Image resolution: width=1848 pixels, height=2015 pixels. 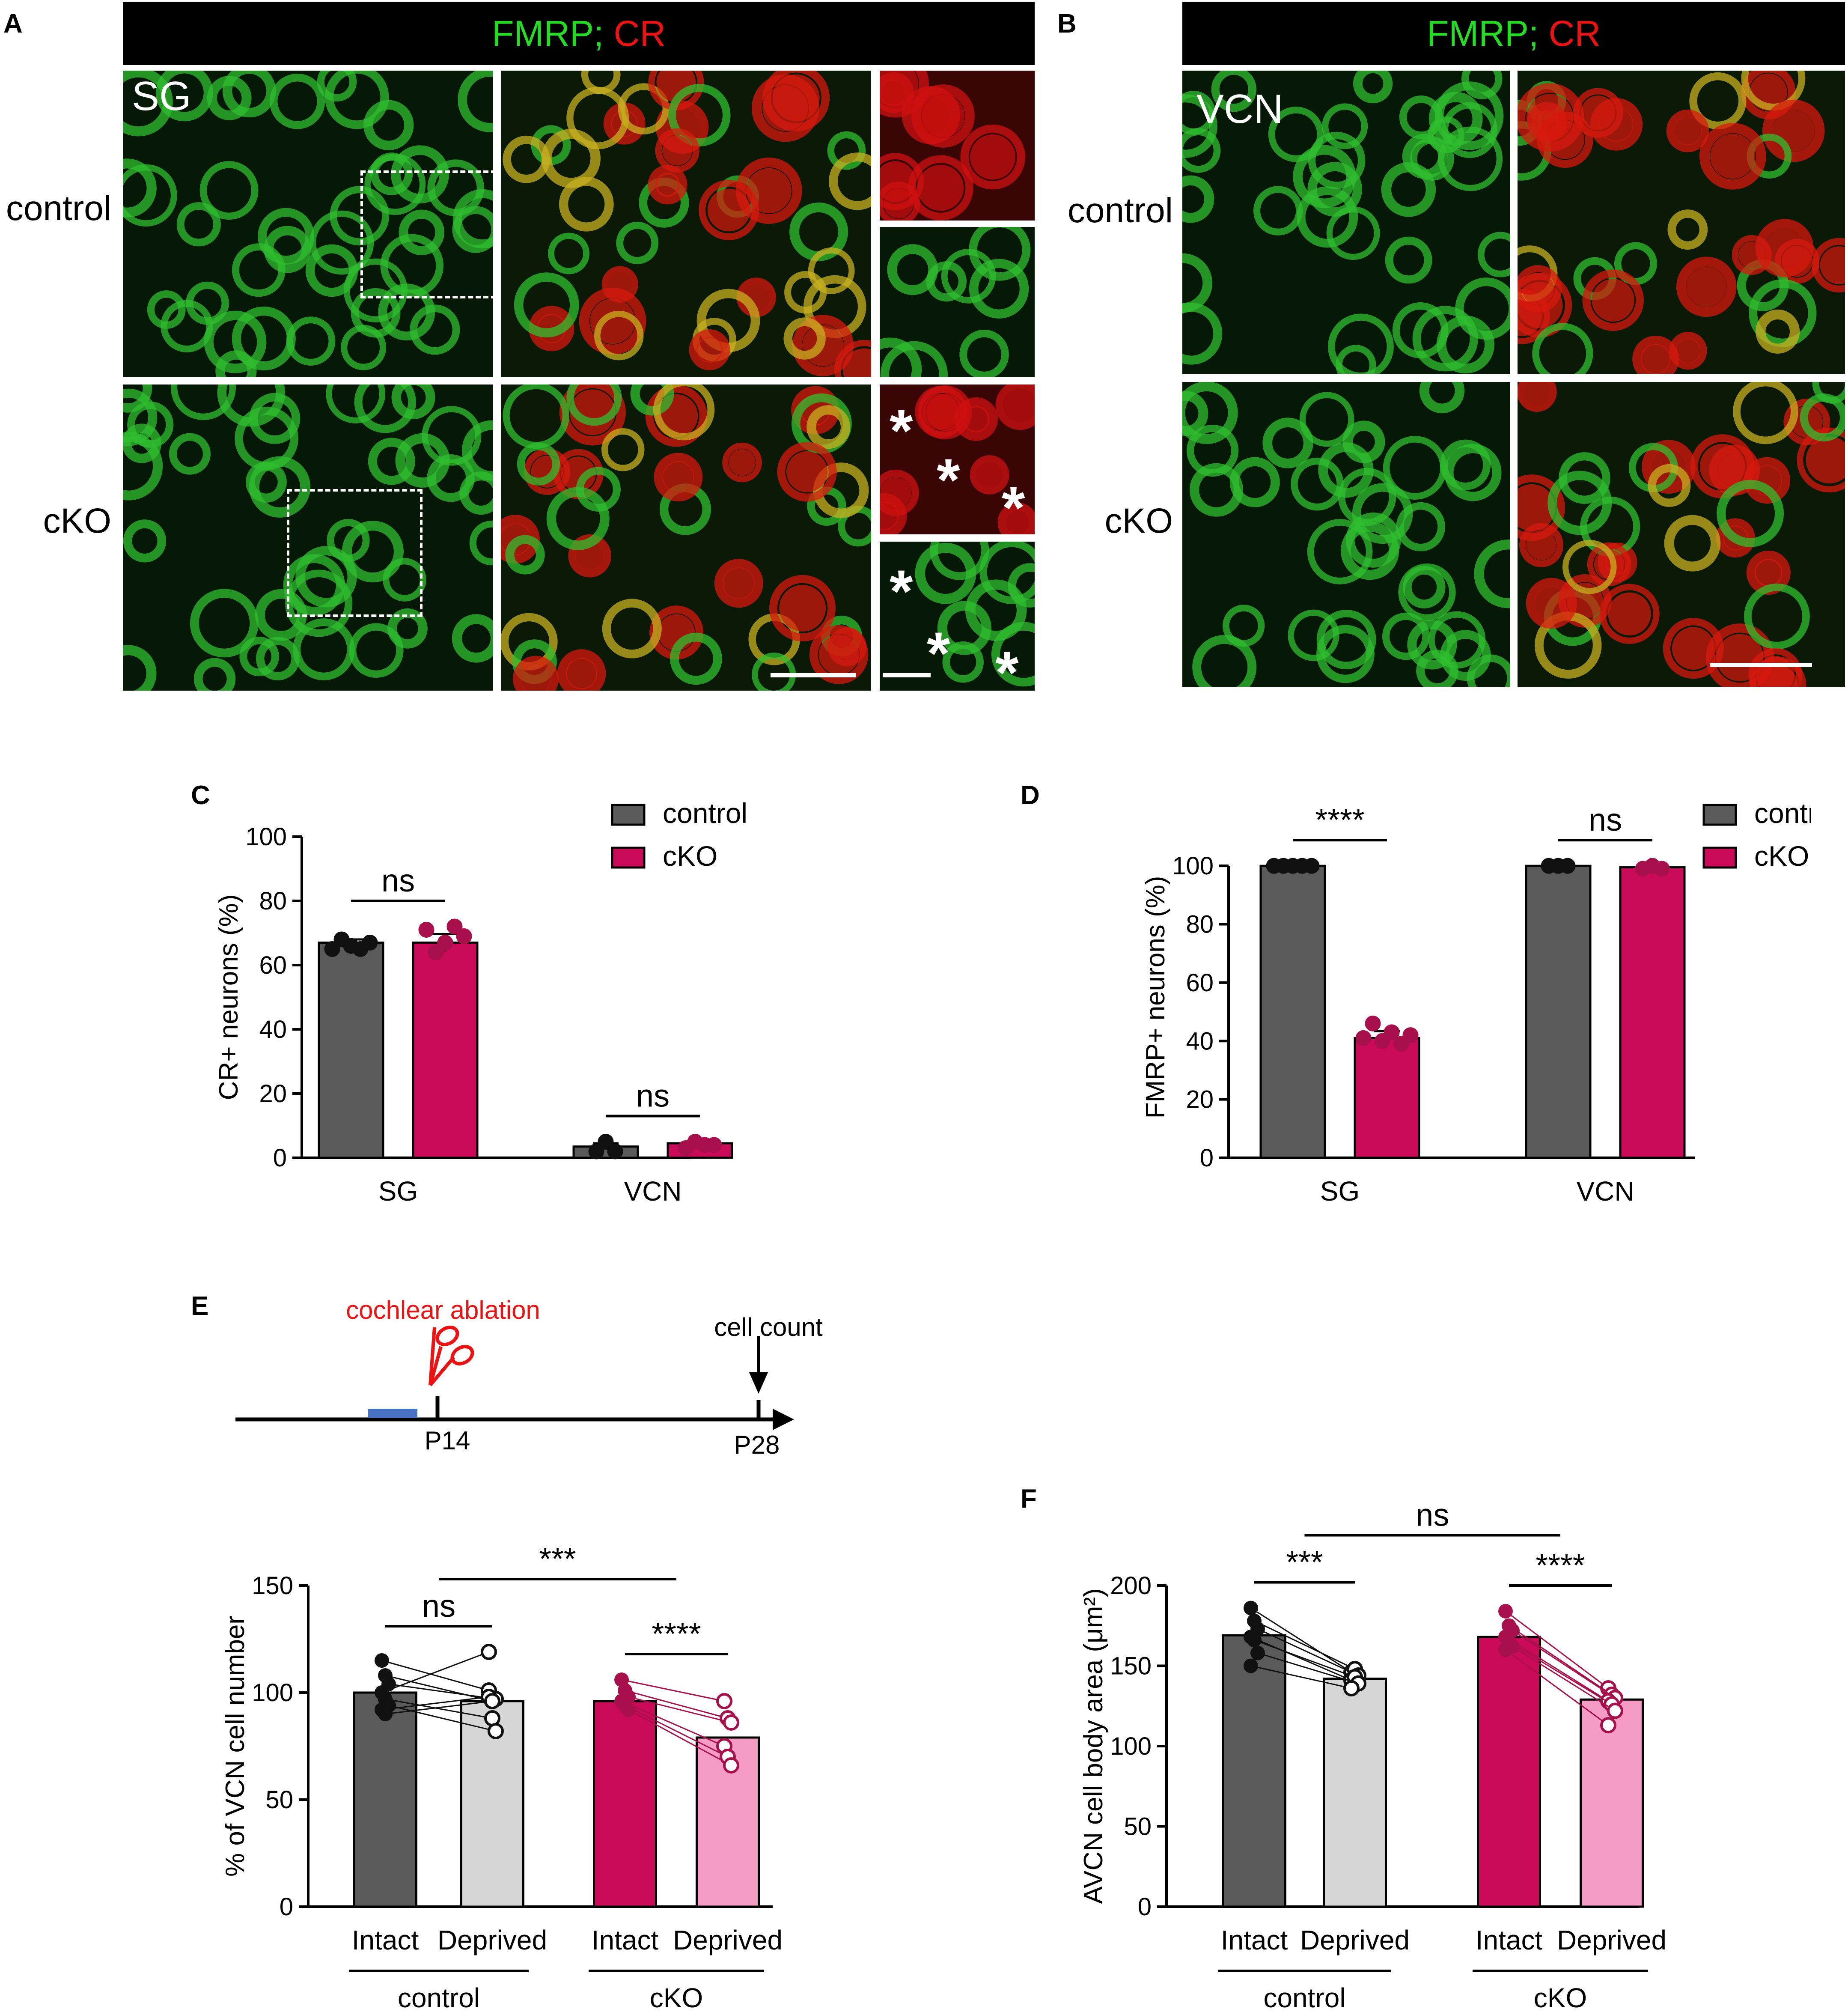 I want to click on y-axis-label: AVCN cell body area (μm²), so click(x=1093, y=1746).